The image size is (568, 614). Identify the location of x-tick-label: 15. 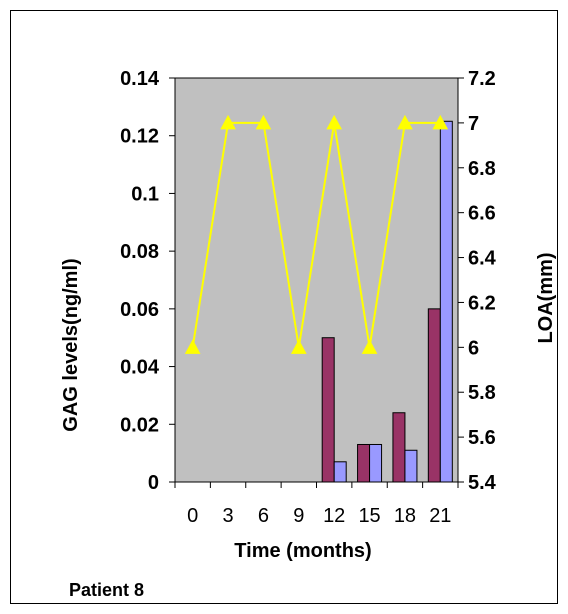
(369, 516).